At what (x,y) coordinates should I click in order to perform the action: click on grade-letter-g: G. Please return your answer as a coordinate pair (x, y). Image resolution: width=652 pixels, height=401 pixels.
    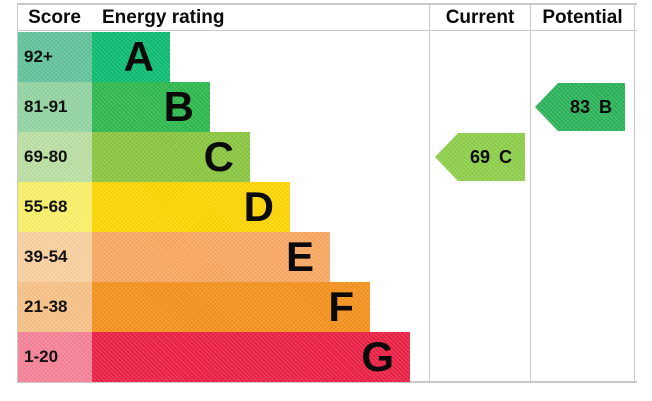
    Looking at the image, I should click on (377, 356).